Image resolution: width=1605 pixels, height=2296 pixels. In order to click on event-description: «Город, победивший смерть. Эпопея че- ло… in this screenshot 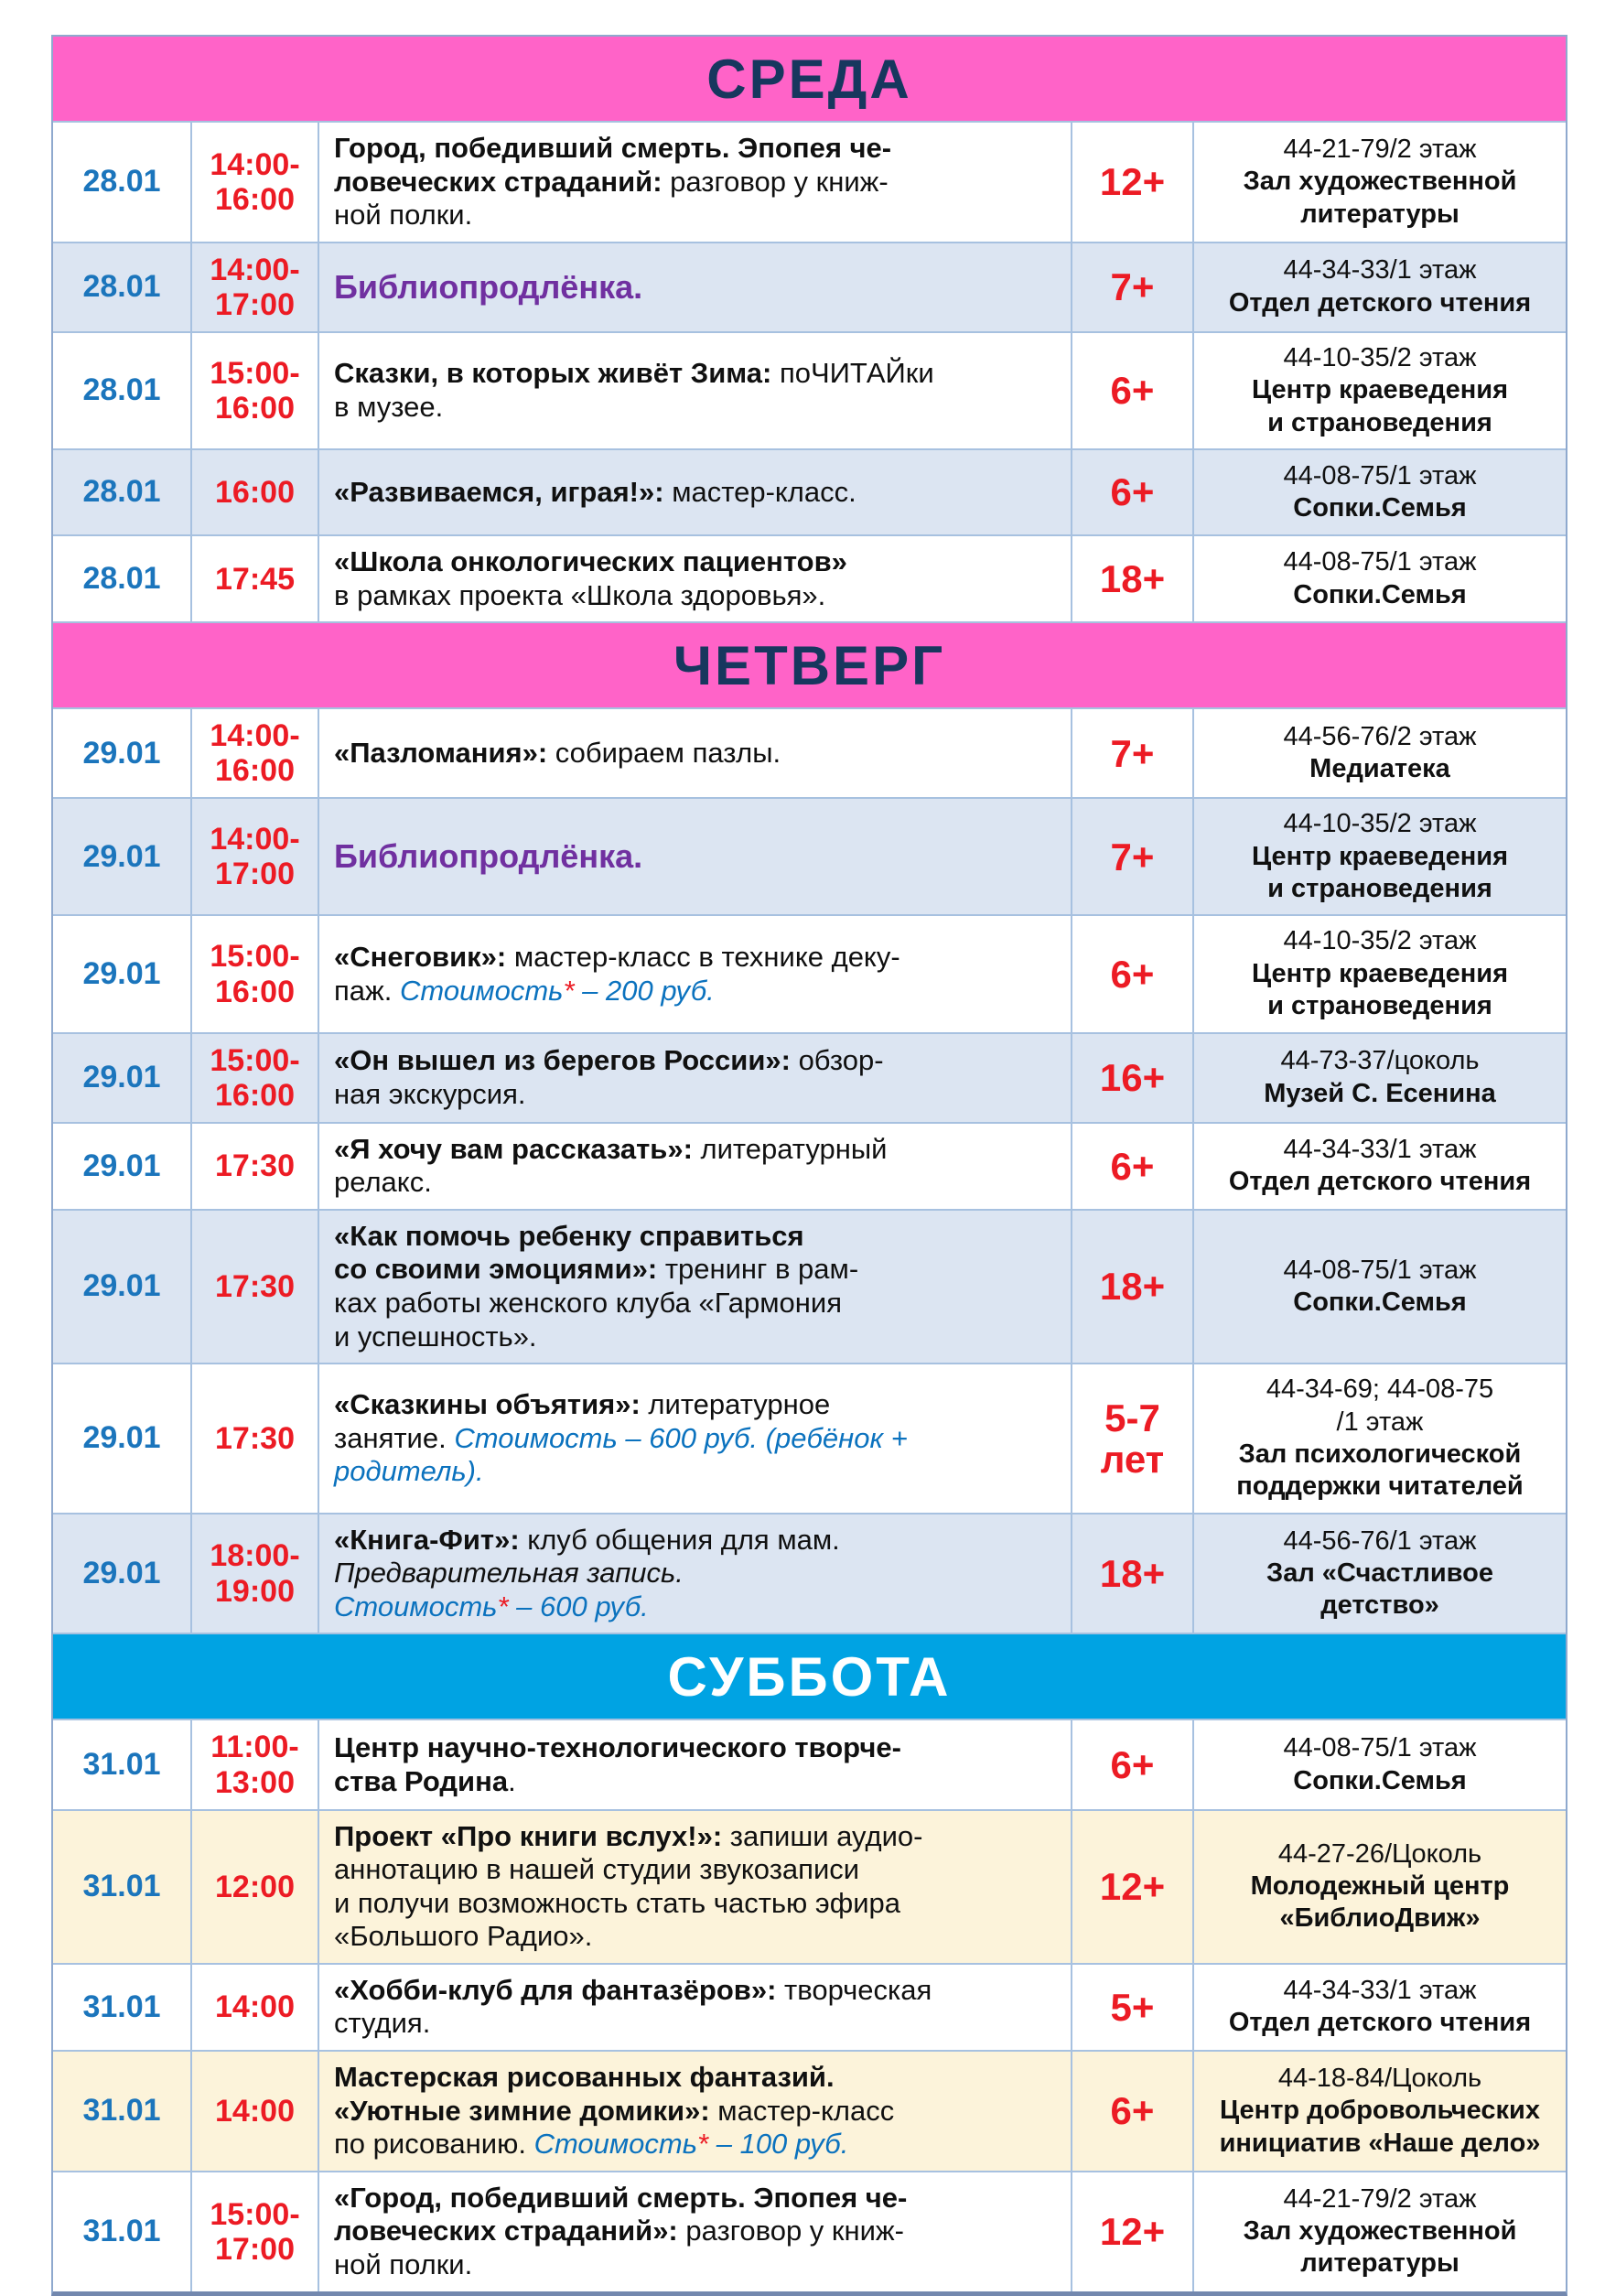, I will do `click(695, 2231)`.